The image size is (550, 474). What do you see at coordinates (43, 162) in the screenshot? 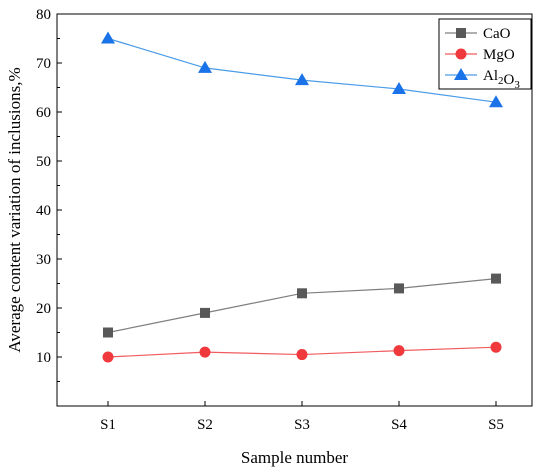
I see `y-tick-label: 50` at bounding box center [43, 162].